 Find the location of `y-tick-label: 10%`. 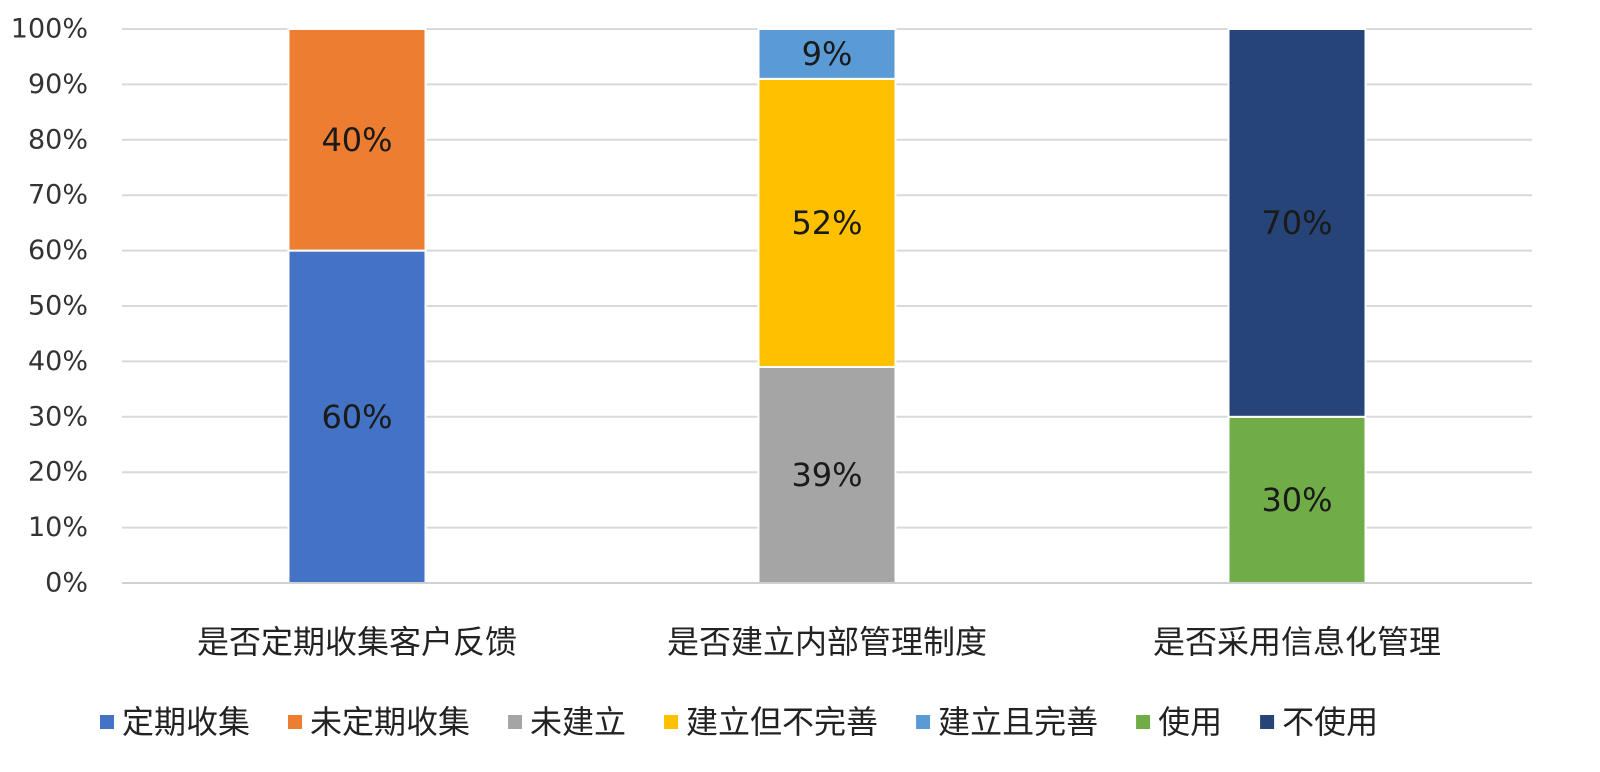

y-tick-label: 10% is located at coordinates (58, 527).